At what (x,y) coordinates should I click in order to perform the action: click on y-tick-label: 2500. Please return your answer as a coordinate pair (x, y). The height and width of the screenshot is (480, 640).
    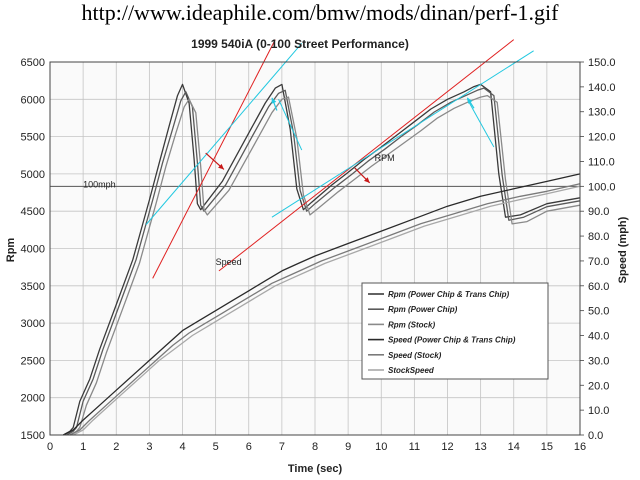
    Looking at the image, I should click on (33, 361).